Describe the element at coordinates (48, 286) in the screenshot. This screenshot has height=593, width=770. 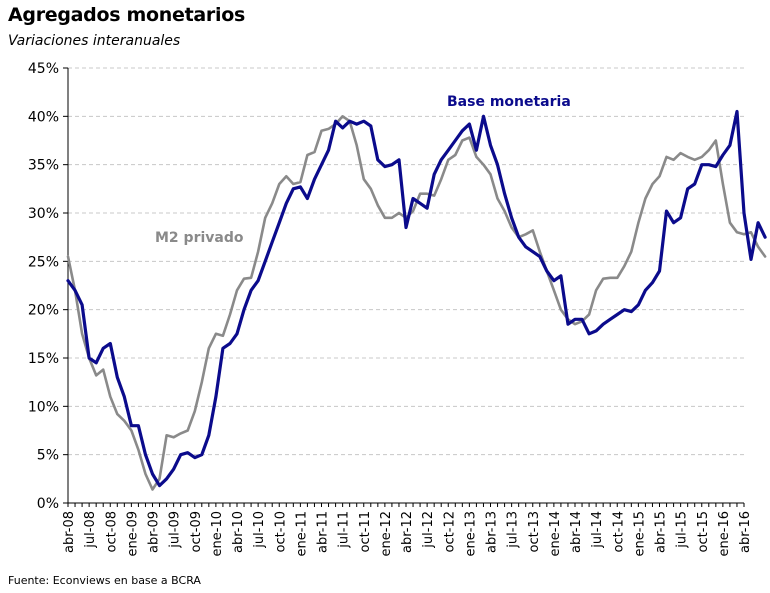
I see `y-axis-ticks: 0% 5% 10% 15% 20% 25% 30% 35% 40% 45%` at that location.